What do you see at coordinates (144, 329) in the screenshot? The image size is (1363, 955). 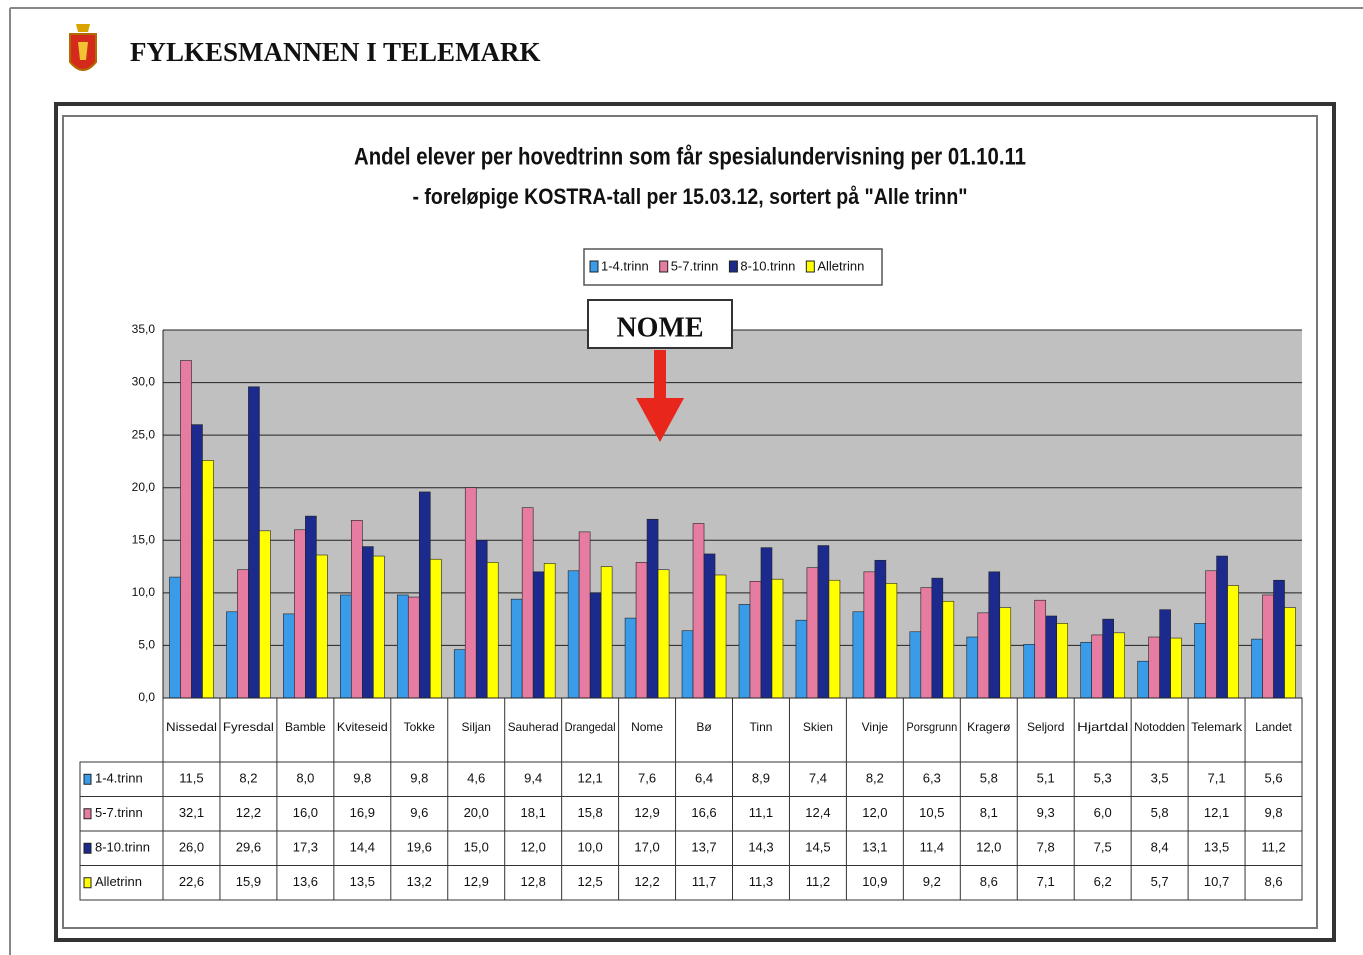 I see `y-tick-label: 35,0` at bounding box center [144, 329].